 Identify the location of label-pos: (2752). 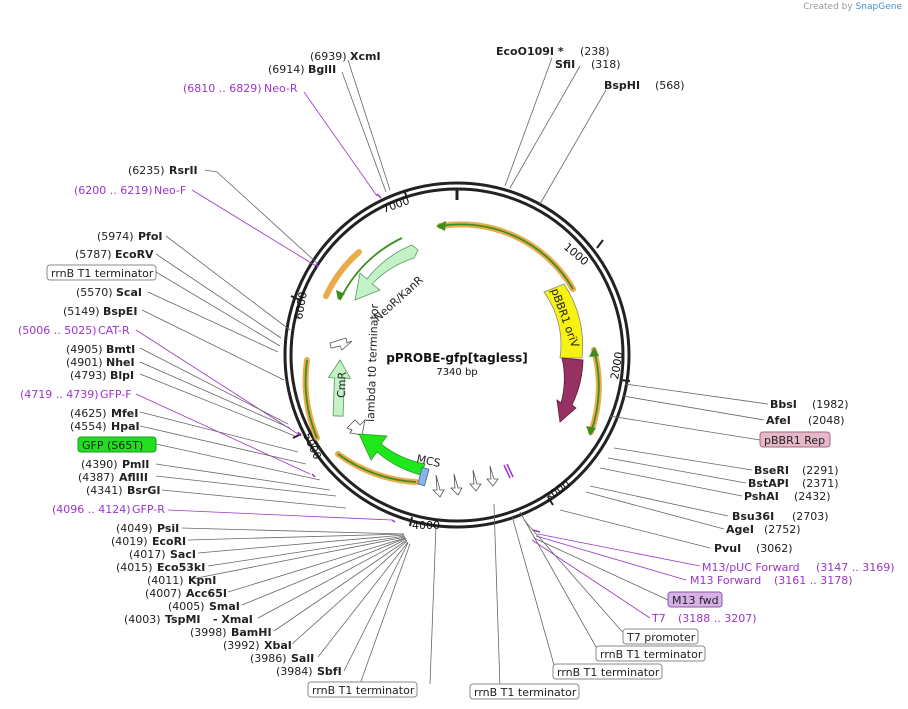
(782, 529).